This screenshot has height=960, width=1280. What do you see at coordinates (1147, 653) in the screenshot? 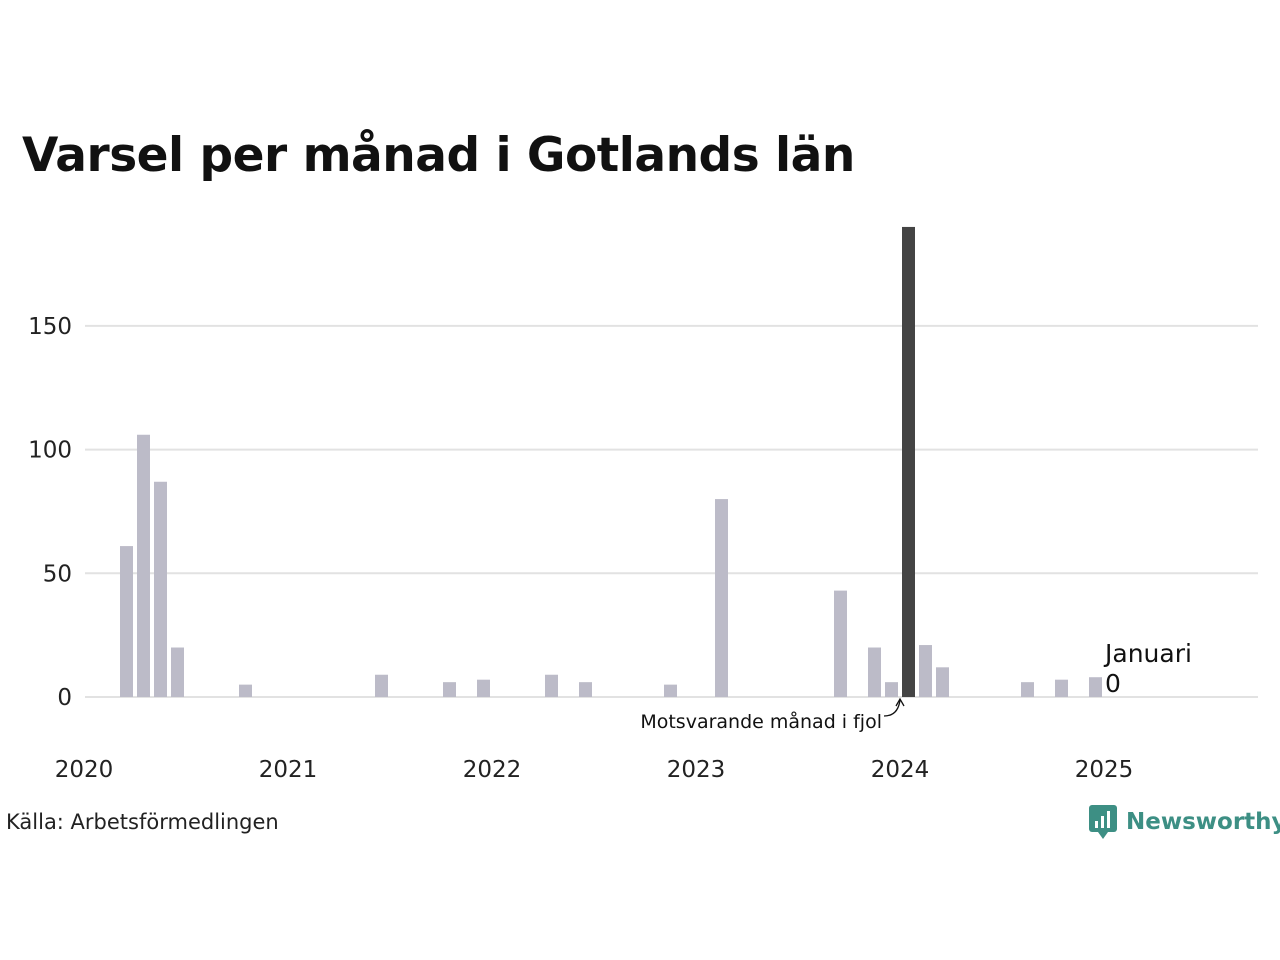
I see `callout-month: Januari` at bounding box center [1147, 653].